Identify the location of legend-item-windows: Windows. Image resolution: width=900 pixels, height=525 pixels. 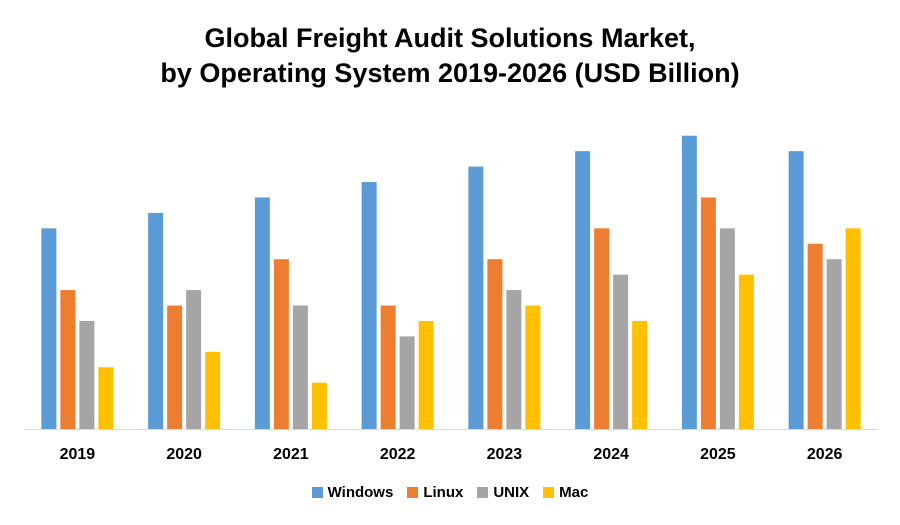
(352, 492).